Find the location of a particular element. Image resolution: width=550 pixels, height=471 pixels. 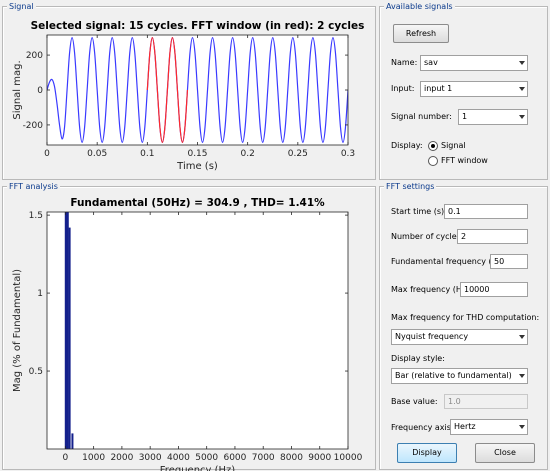

cycles-input: 2 is located at coordinates (492, 236).